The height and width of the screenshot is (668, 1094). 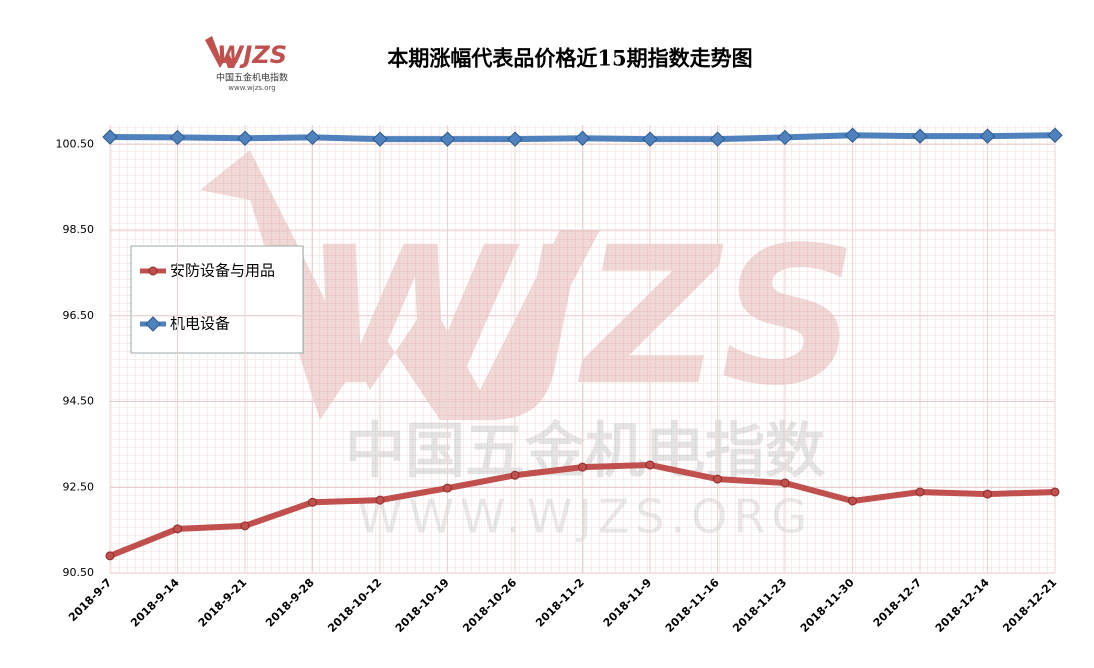 What do you see at coordinates (628, 603) in the screenshot?
I see `x-tick-label: 2018-11-9` at bounding box center [628, 603].